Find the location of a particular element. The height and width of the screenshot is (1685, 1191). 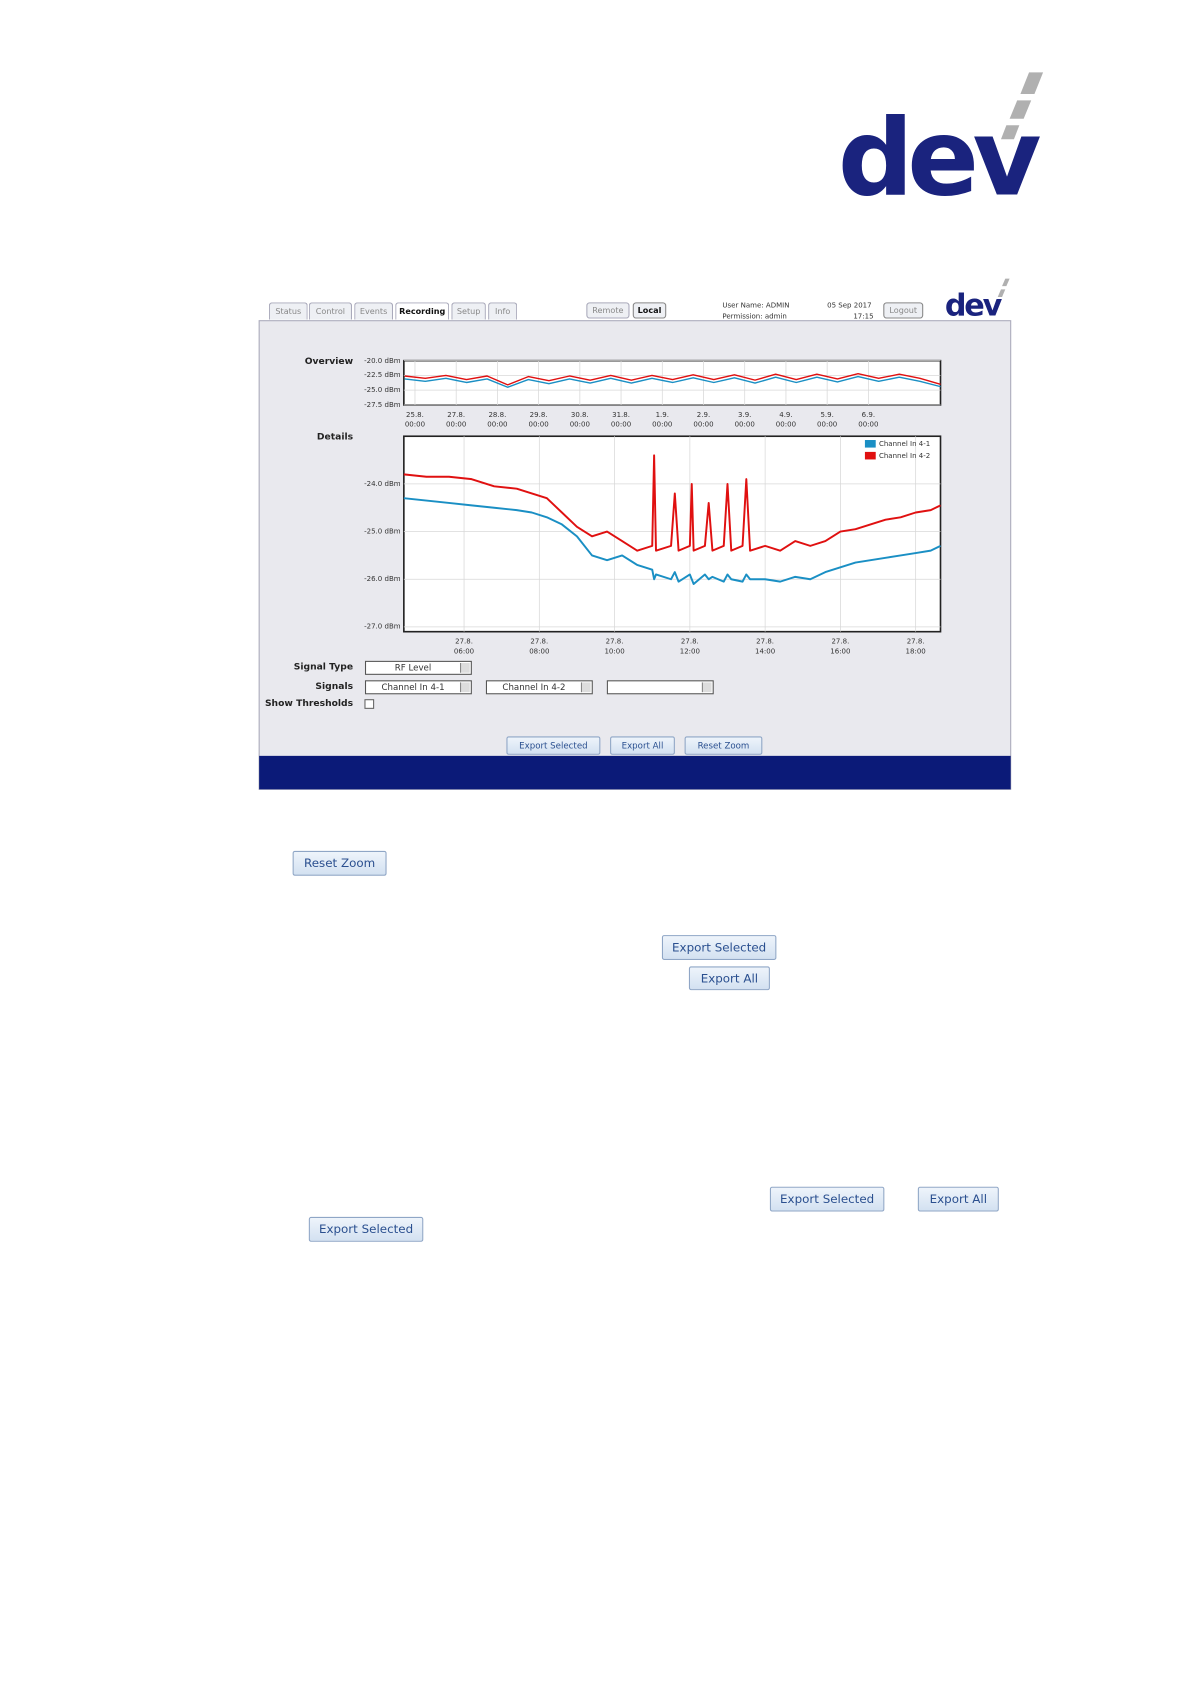

x-tick-label: 5.9. 00:00 is located at coordinates (827, 419).